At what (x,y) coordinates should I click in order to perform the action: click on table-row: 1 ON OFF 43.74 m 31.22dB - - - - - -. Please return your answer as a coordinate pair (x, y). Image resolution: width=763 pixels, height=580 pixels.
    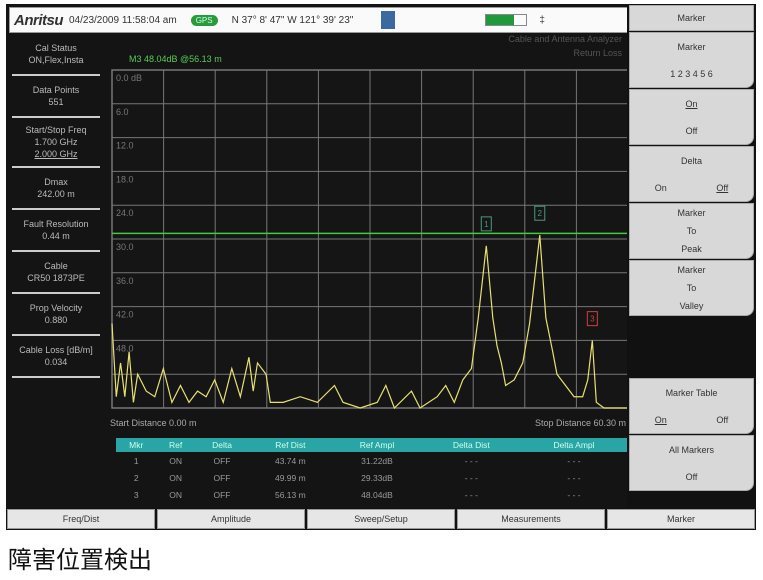
    Looking at the image, I should click on (372, 460).